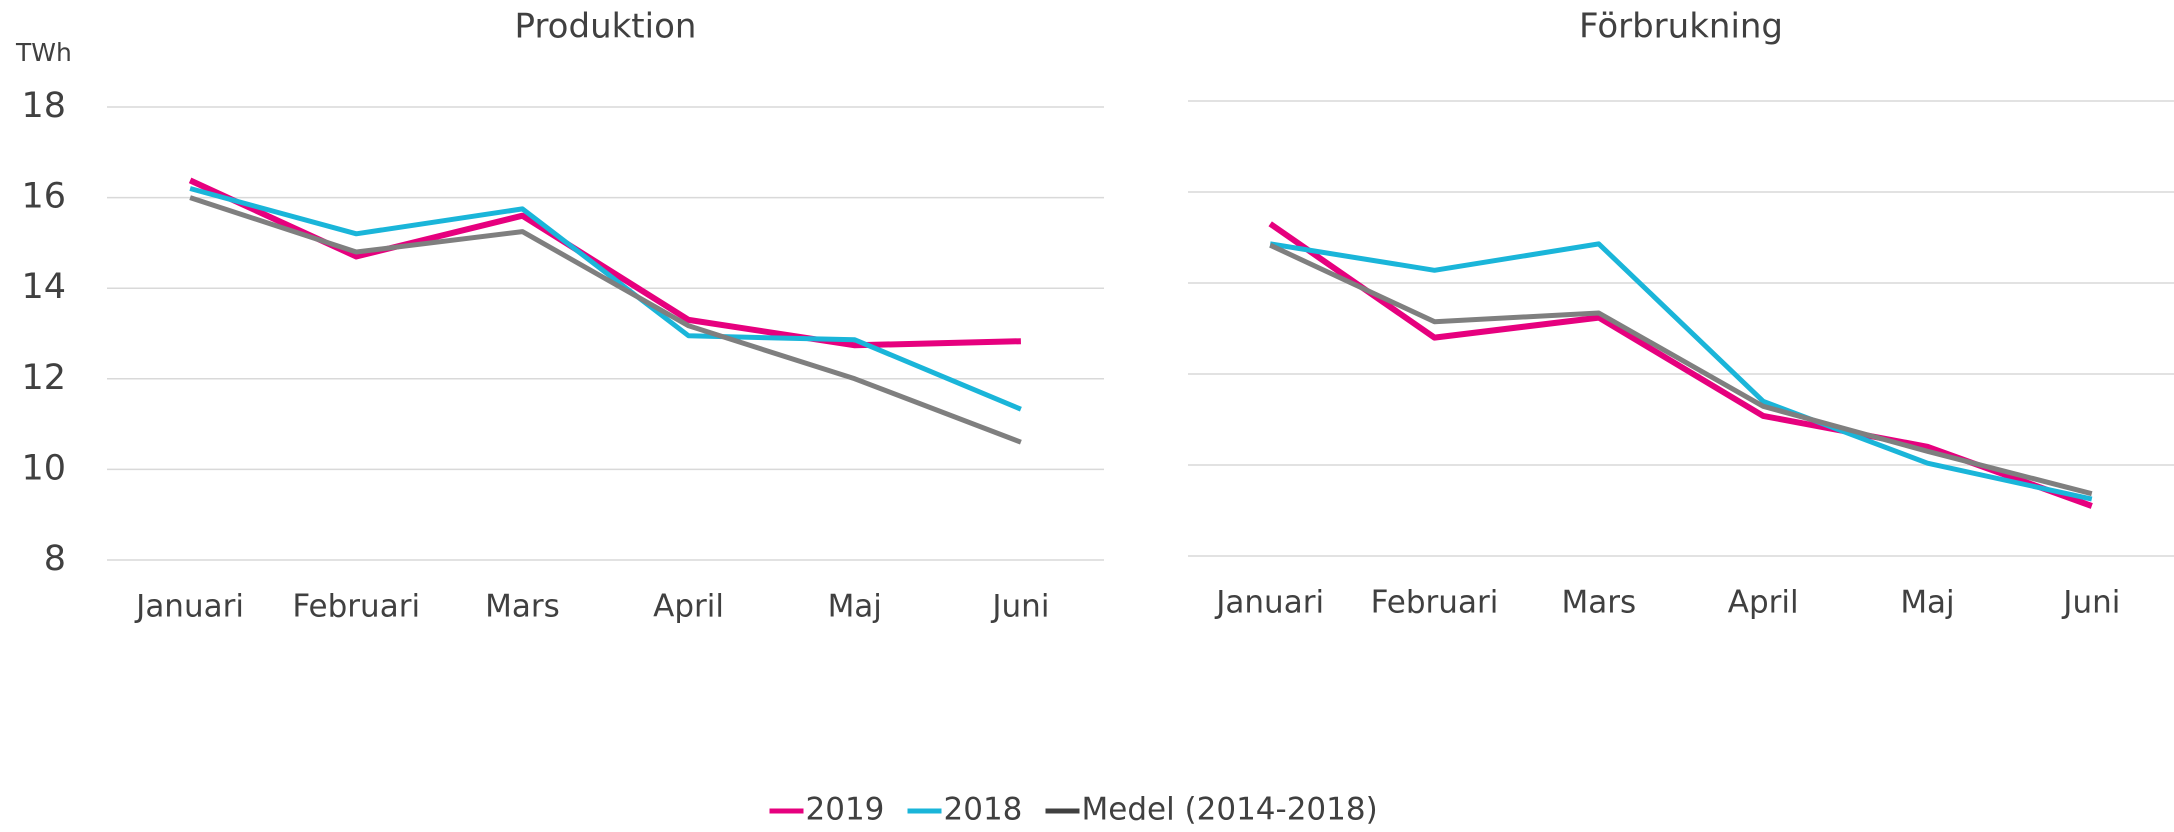  I want to click on legend-label: 2019, so click(845, 810).